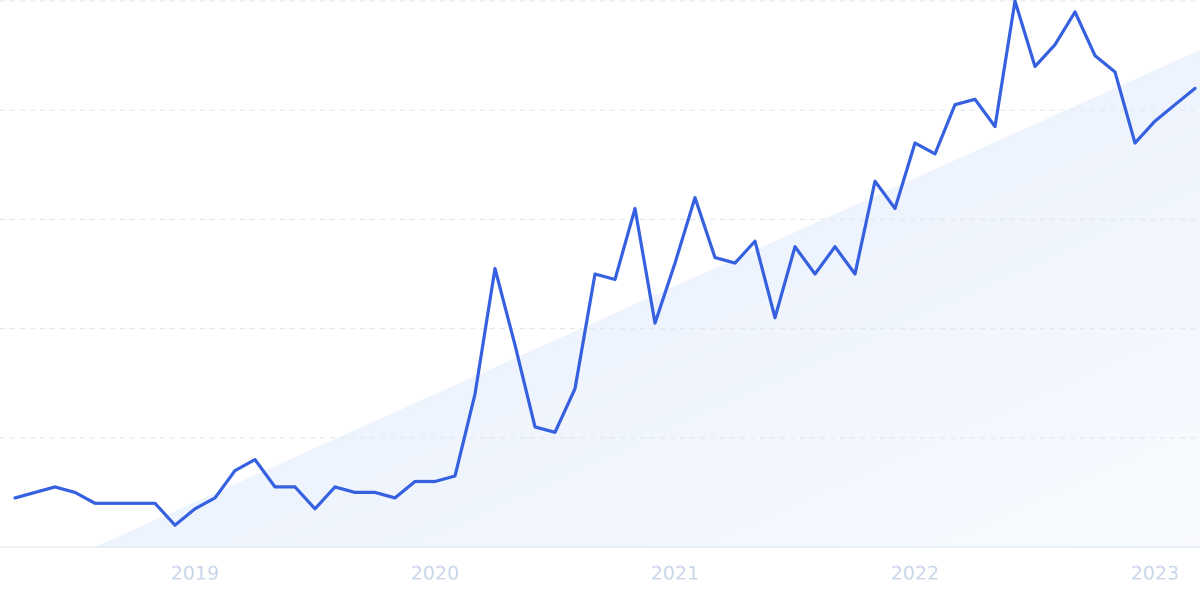 The height and width of the screenshot is (599, 1200). What do you see at coordinates (435, 574) in the screenshot?
I see `x-tick-label: 2020` at bounding box center [435, 574].